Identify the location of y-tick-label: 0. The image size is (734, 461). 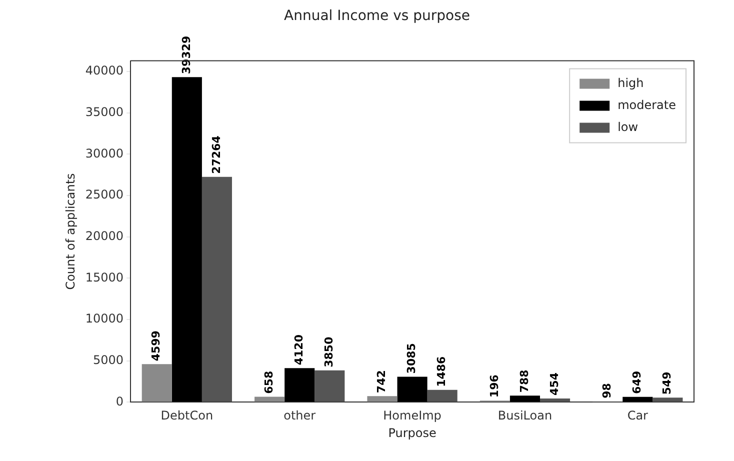
(120, 401).